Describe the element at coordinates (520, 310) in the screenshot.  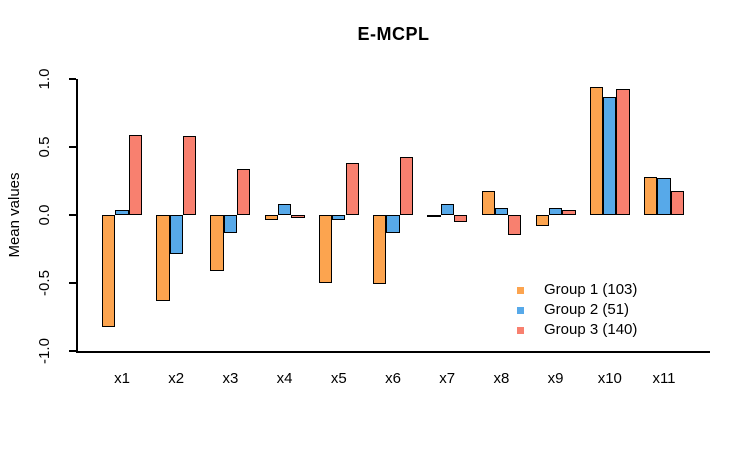
I see `legend-swatch-group2` at that location.